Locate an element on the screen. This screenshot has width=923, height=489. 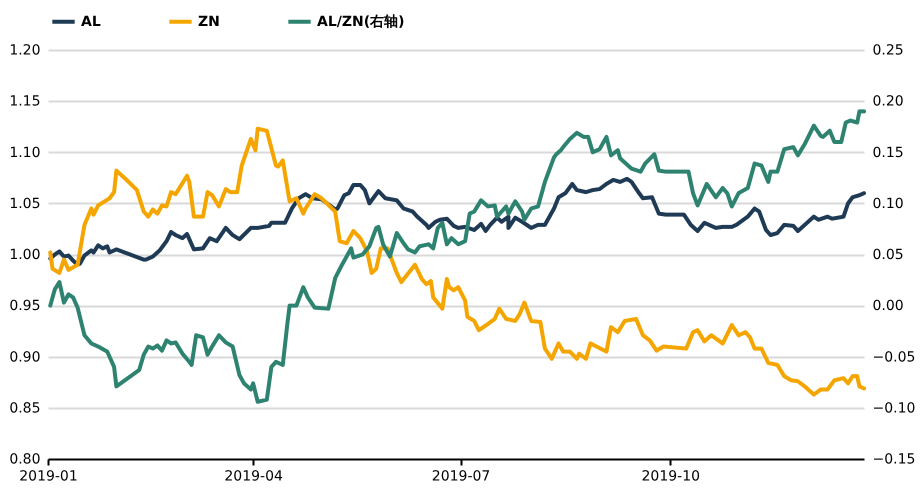
y-tick-label: 1.15 is located at coordinates (24, 102).